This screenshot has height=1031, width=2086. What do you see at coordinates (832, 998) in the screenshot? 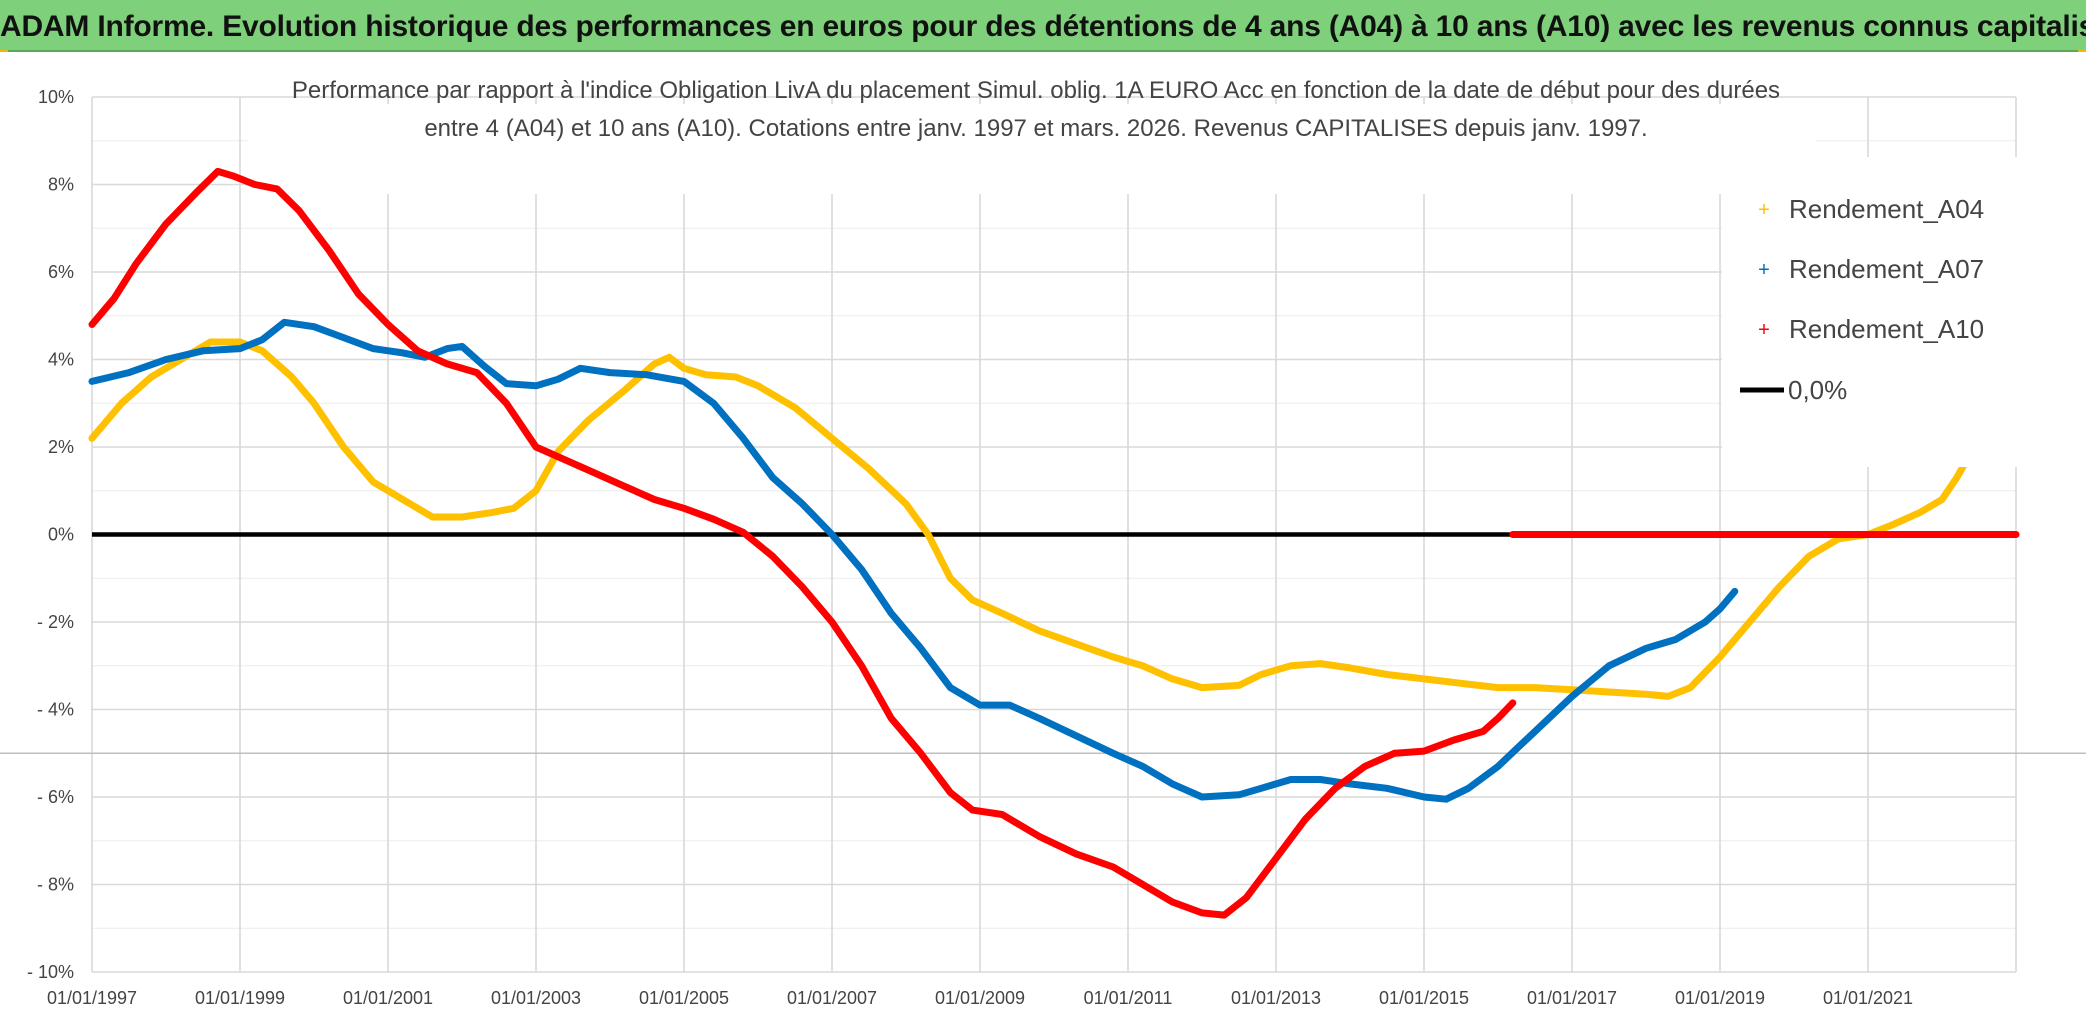
I see `x-tick-label: 01/01/2007` at bounding box center [832, 998].